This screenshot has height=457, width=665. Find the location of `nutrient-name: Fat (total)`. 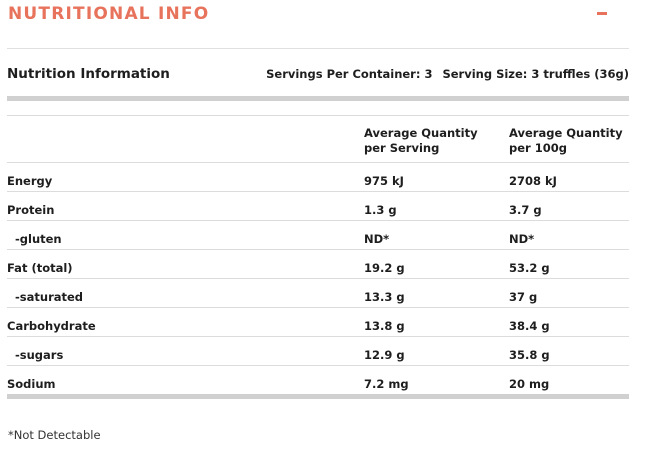

nutrient-name: Fat (total) is located at coordinates (40, 268).